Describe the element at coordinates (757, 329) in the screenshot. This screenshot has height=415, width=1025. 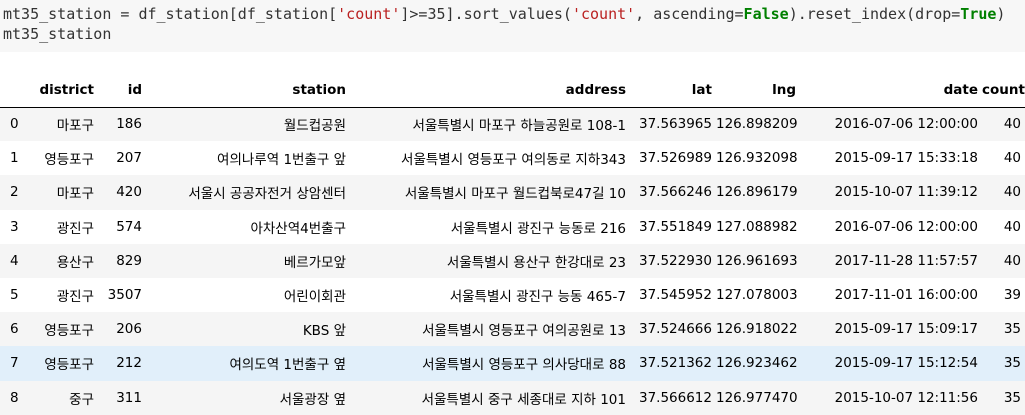
I see `cell-lng: 126.918022` at that location.